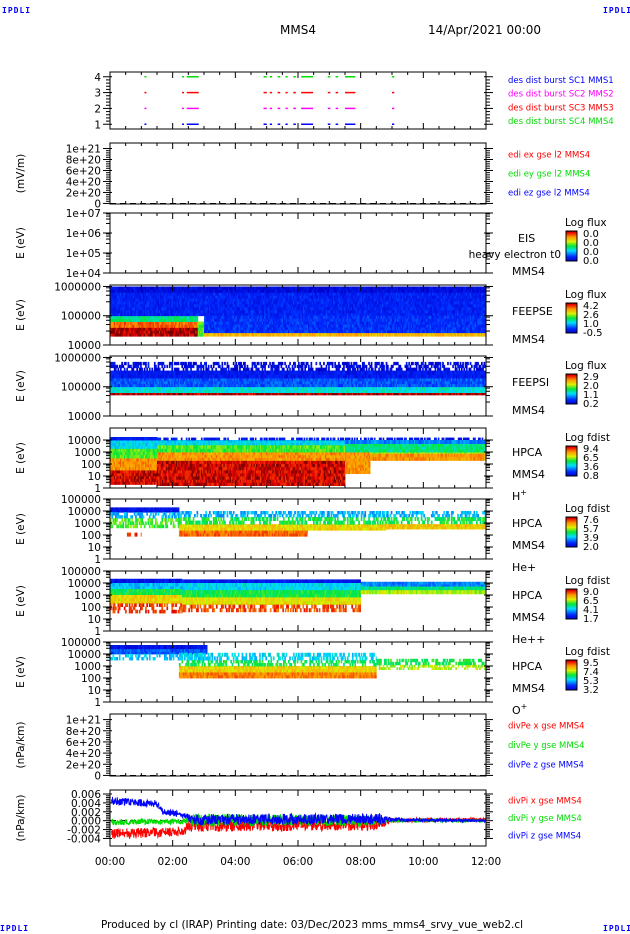  I want to click on ipdli-tag-top-left: IPDLI, so click(17, 10).